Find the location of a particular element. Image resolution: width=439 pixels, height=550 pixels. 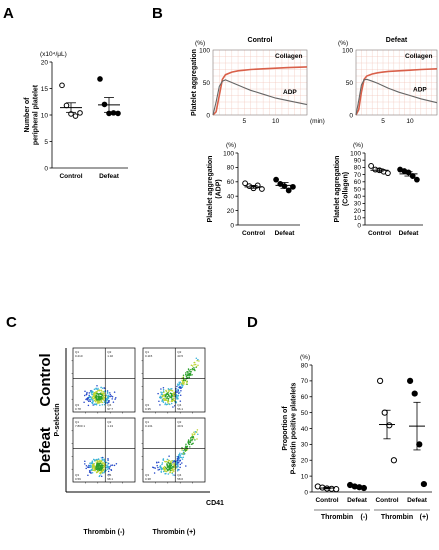

y-tick-label: 10 is located at coordinates (305, 476).